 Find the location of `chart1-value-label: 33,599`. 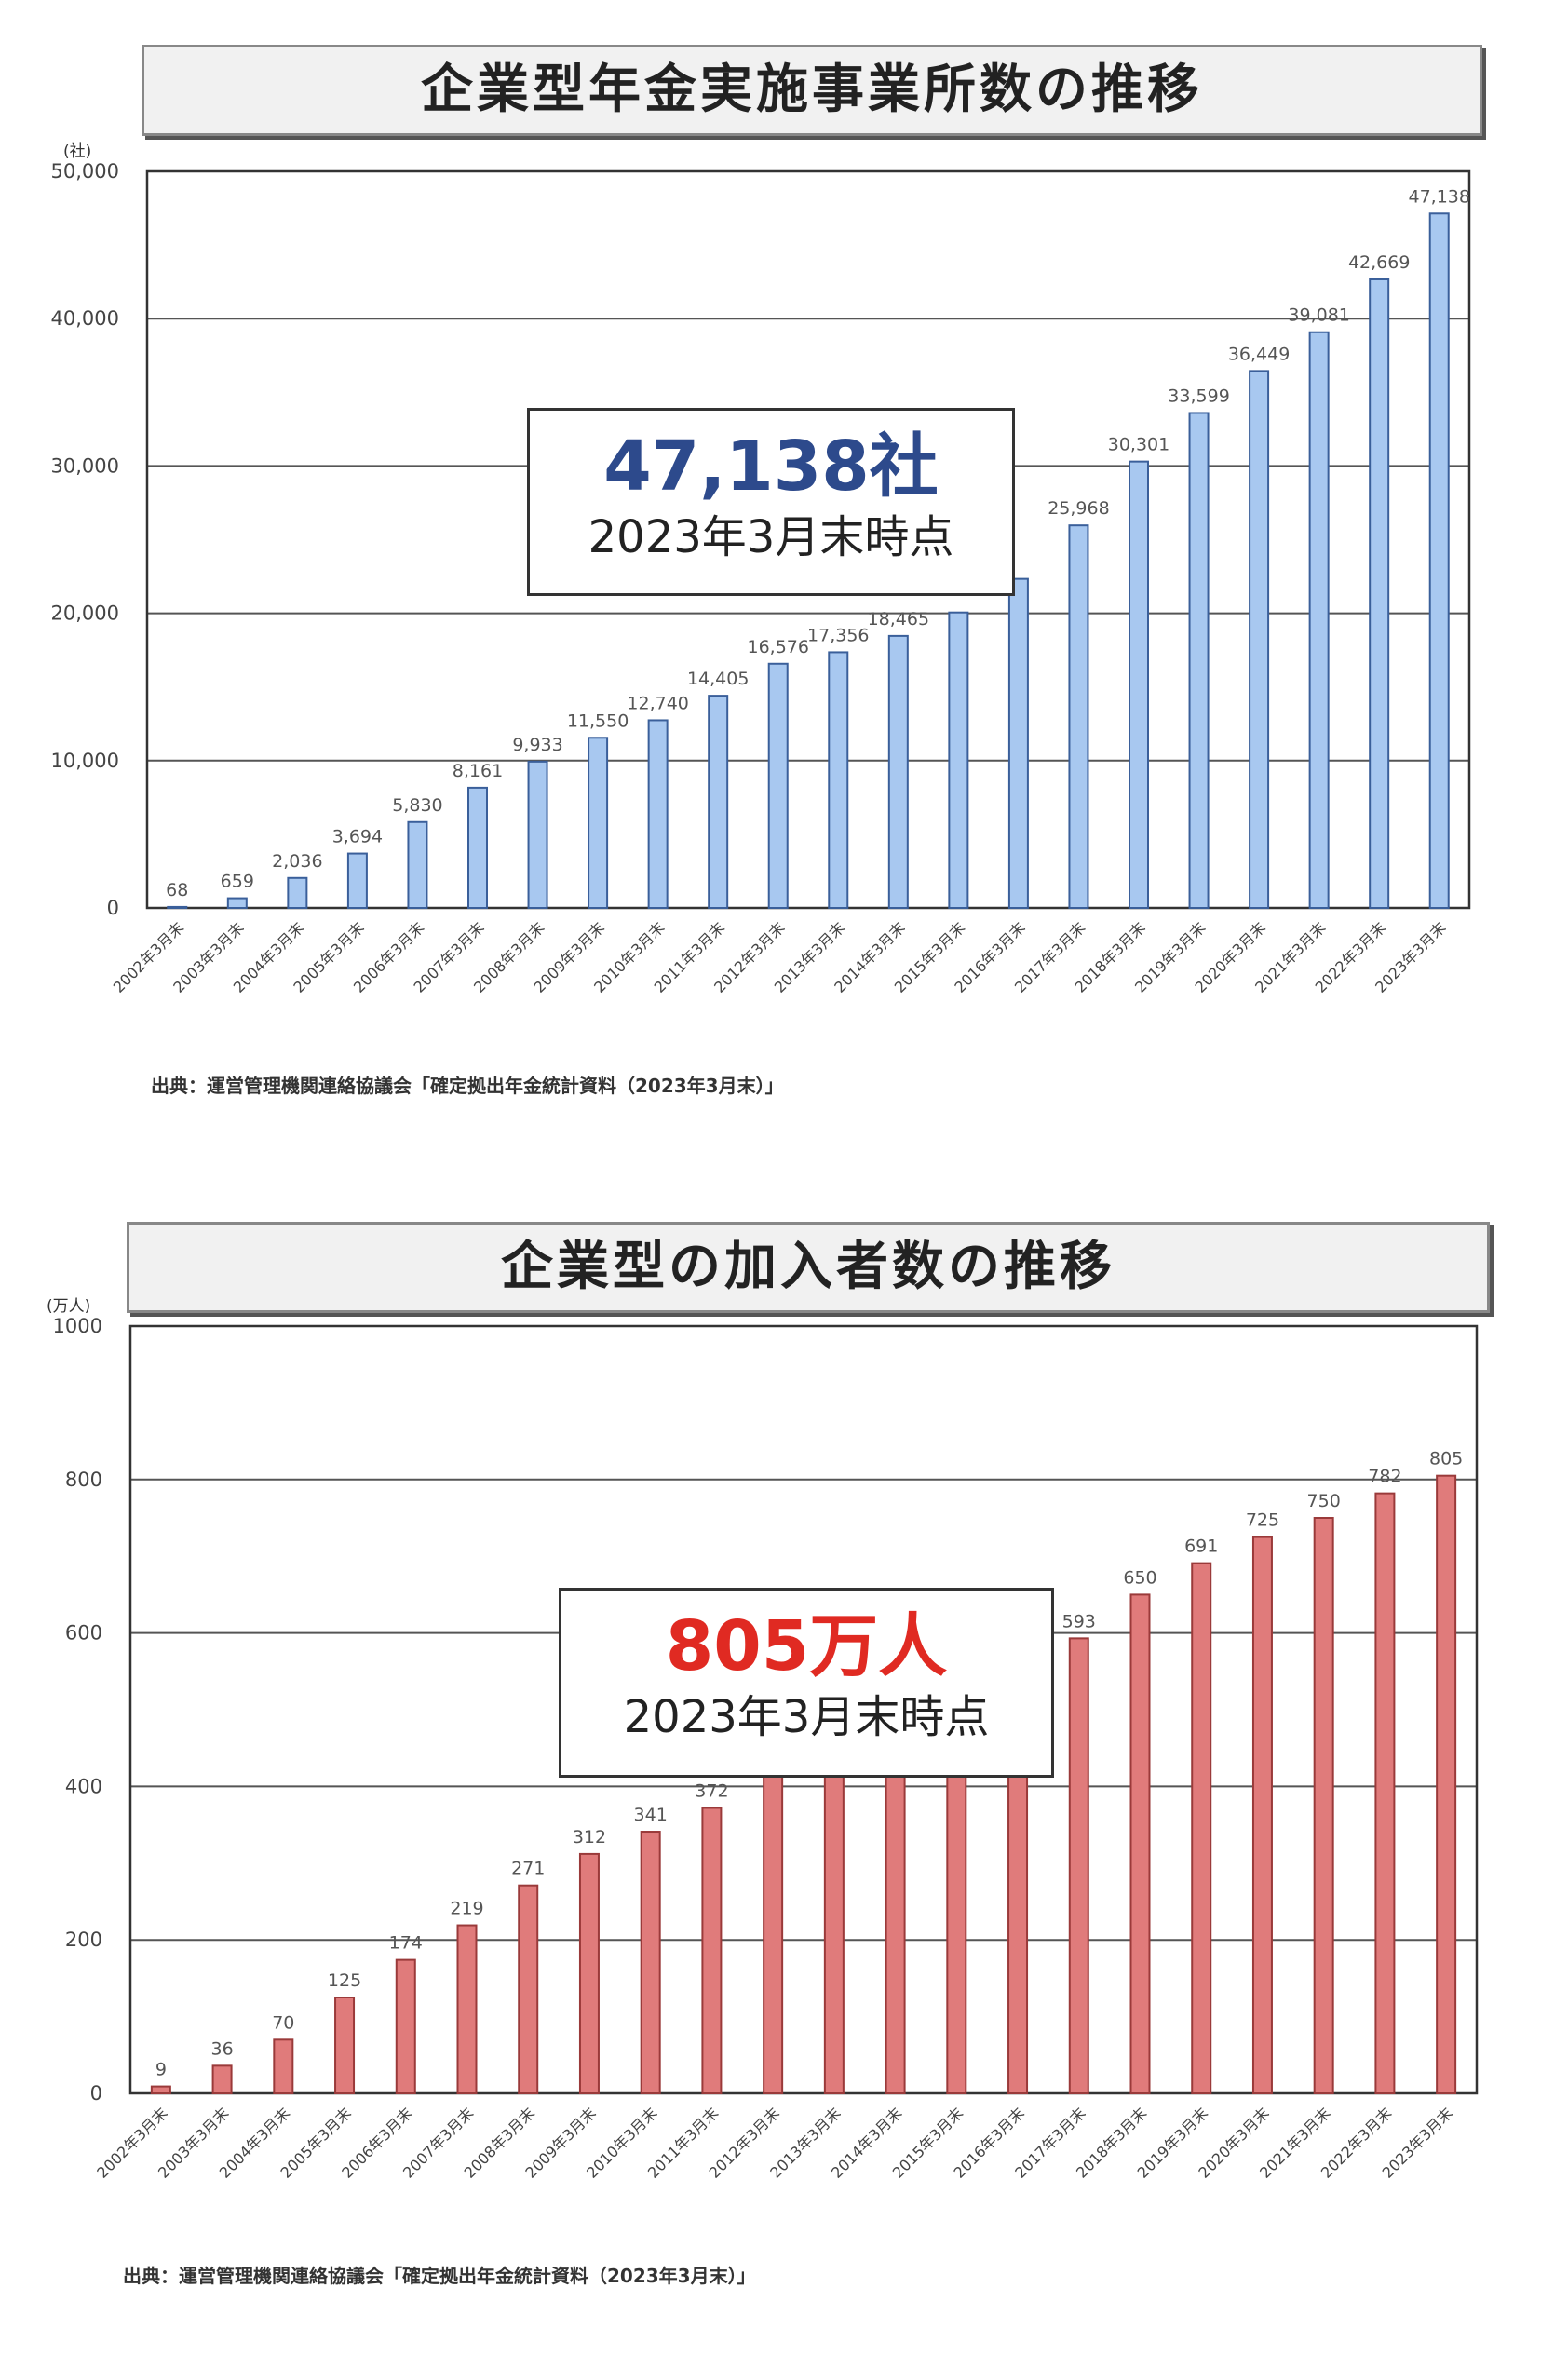

chart1-value-label: 33,599 is located at coordinates (1198, 396).